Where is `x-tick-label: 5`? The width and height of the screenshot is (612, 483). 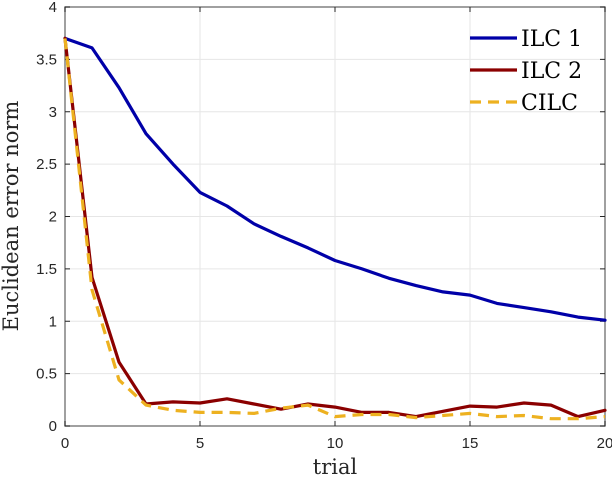
x-tick-label: 5 is located at coordinates (200, 443).